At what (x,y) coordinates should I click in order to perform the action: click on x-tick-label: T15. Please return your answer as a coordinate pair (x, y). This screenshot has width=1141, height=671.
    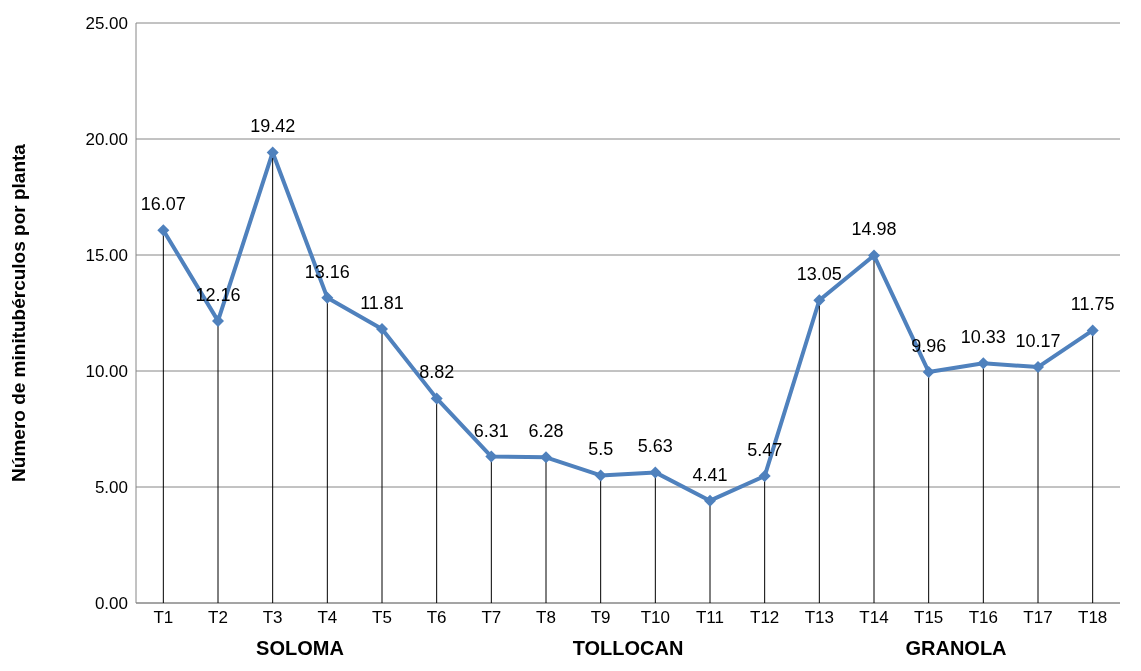
    Looking at the image, I should click on (929, 618).